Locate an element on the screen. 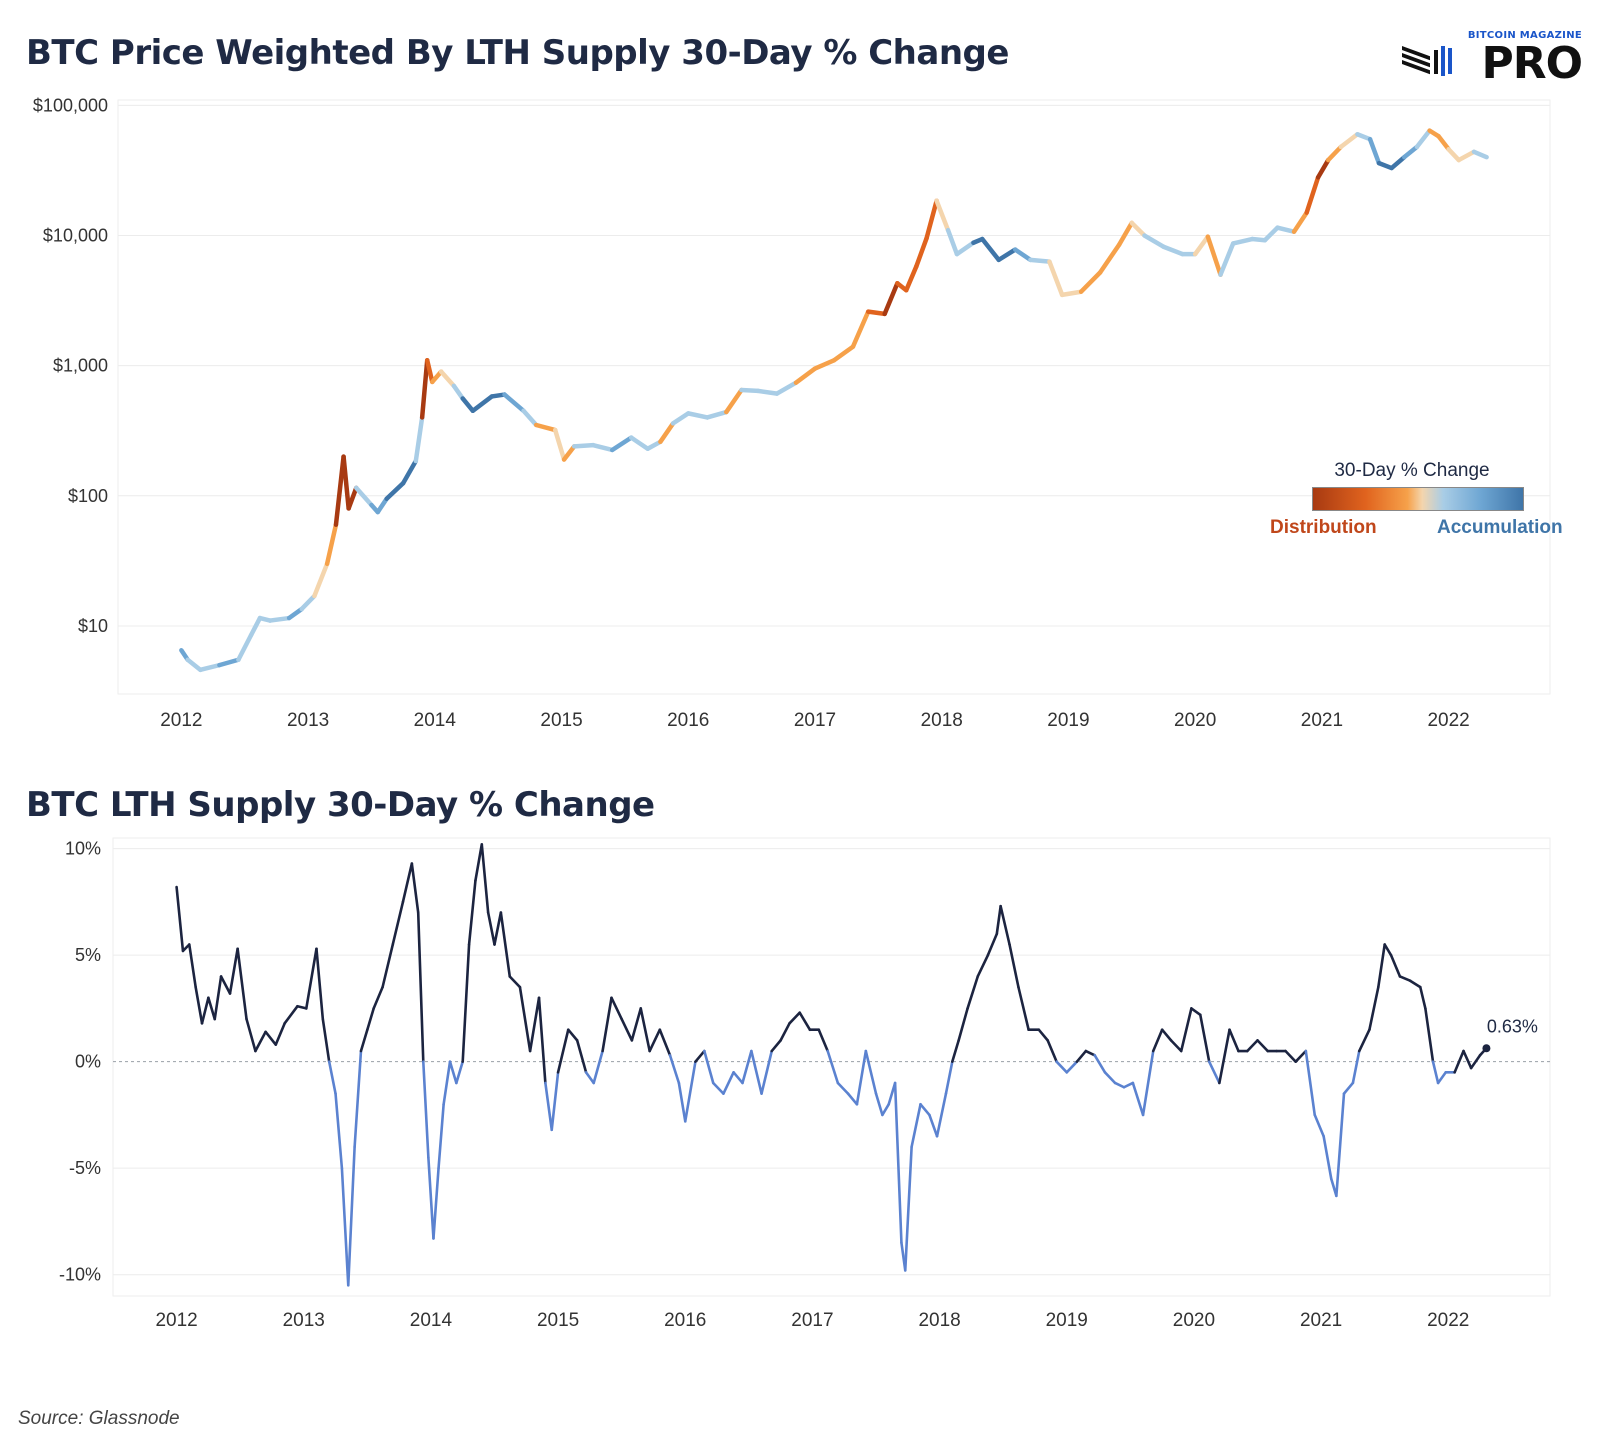 This screenshot has width=1600, height=1440. y-tick-label: $1,000 is located at coordinates (80, 366).